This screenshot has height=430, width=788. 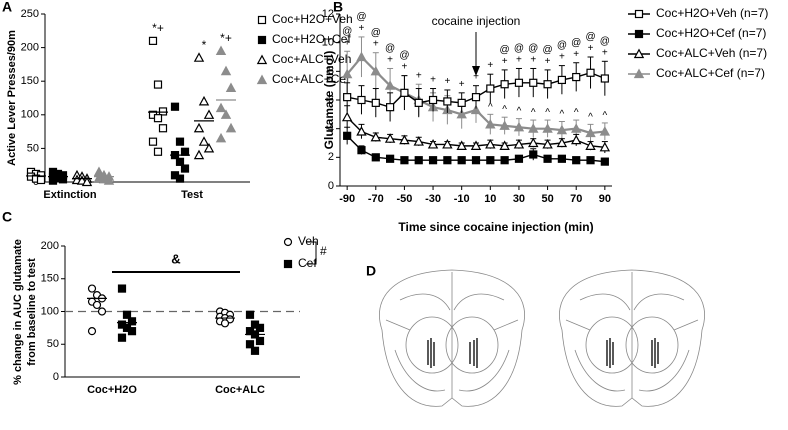 What do you see at coordinates (495, 227) in the screenshot?
I see `x-axis-title: Time since cocaine injection (min)` at bounding box center [495, 227].